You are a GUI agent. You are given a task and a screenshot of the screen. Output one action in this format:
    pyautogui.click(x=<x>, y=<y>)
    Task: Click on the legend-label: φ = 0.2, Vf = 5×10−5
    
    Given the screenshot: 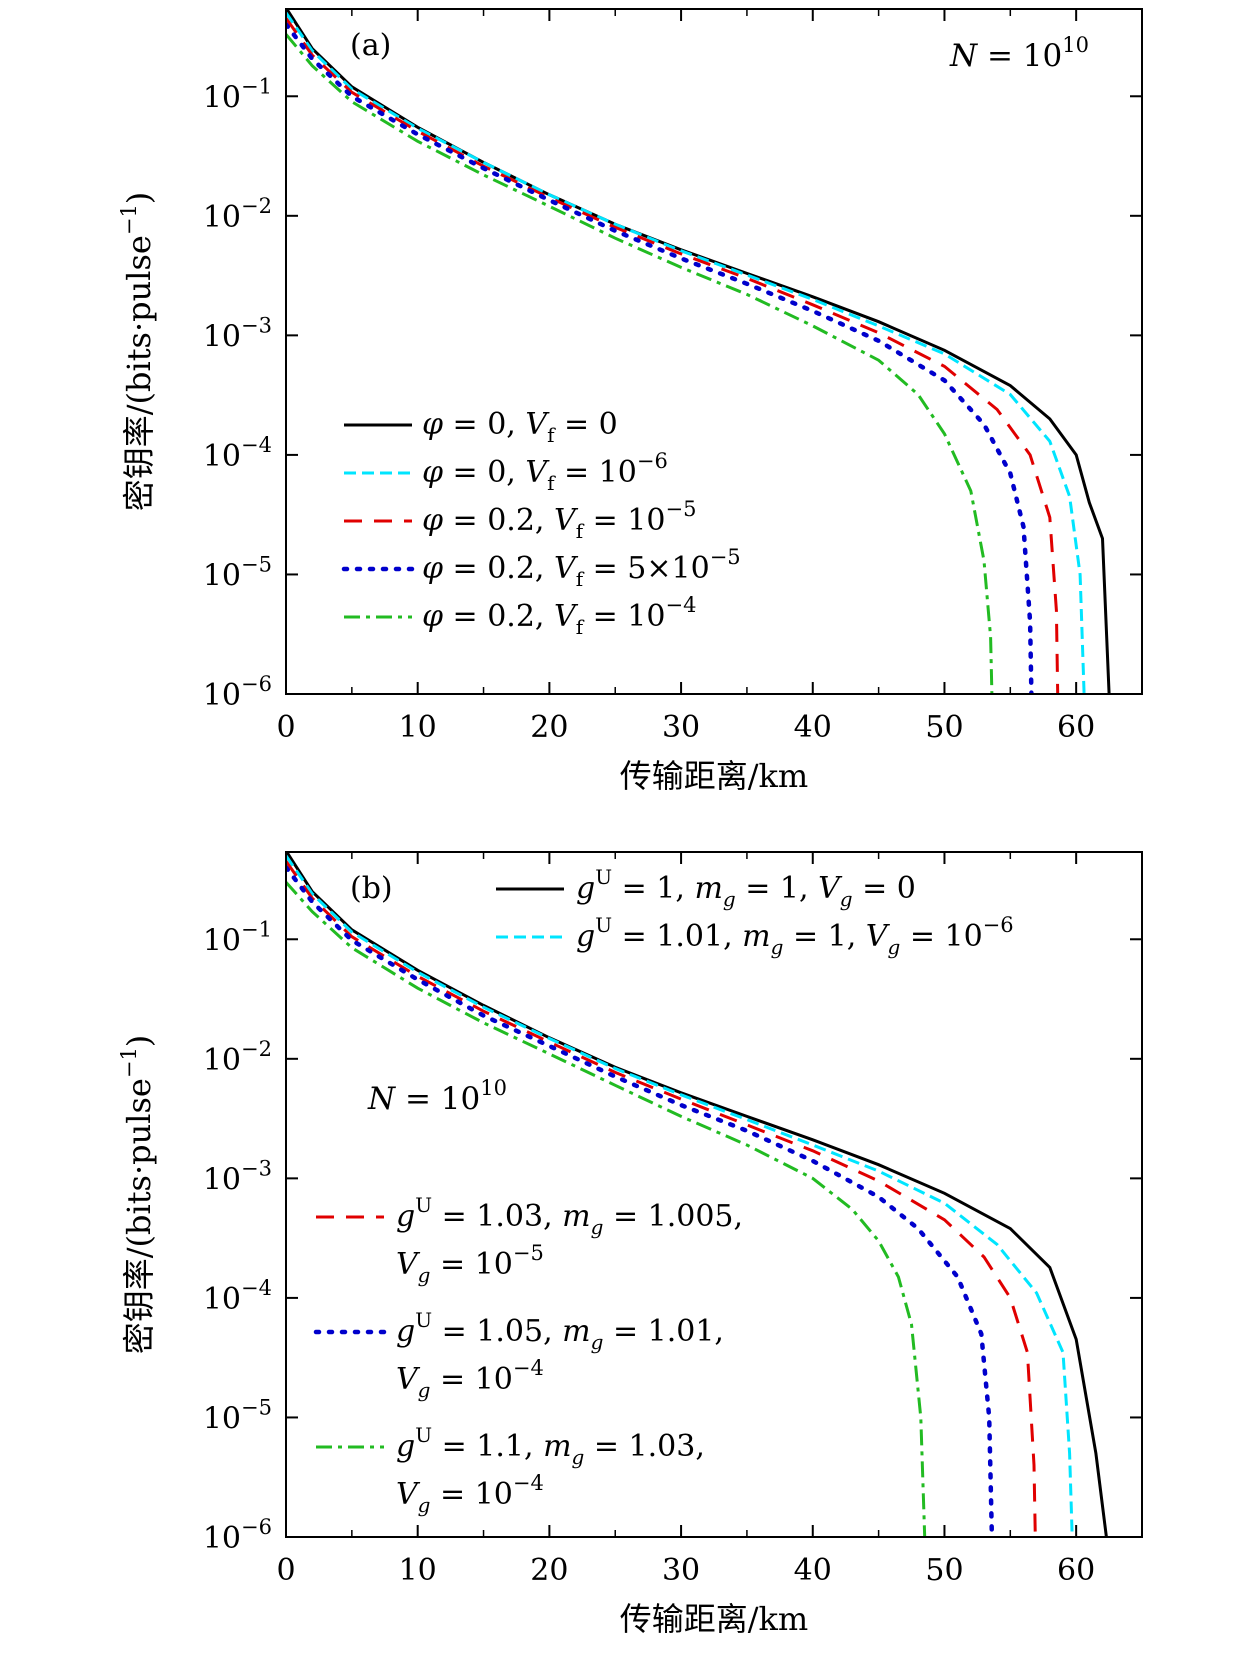 What is the action you would take?
    pyautogui.click(x=581, y=568)
    